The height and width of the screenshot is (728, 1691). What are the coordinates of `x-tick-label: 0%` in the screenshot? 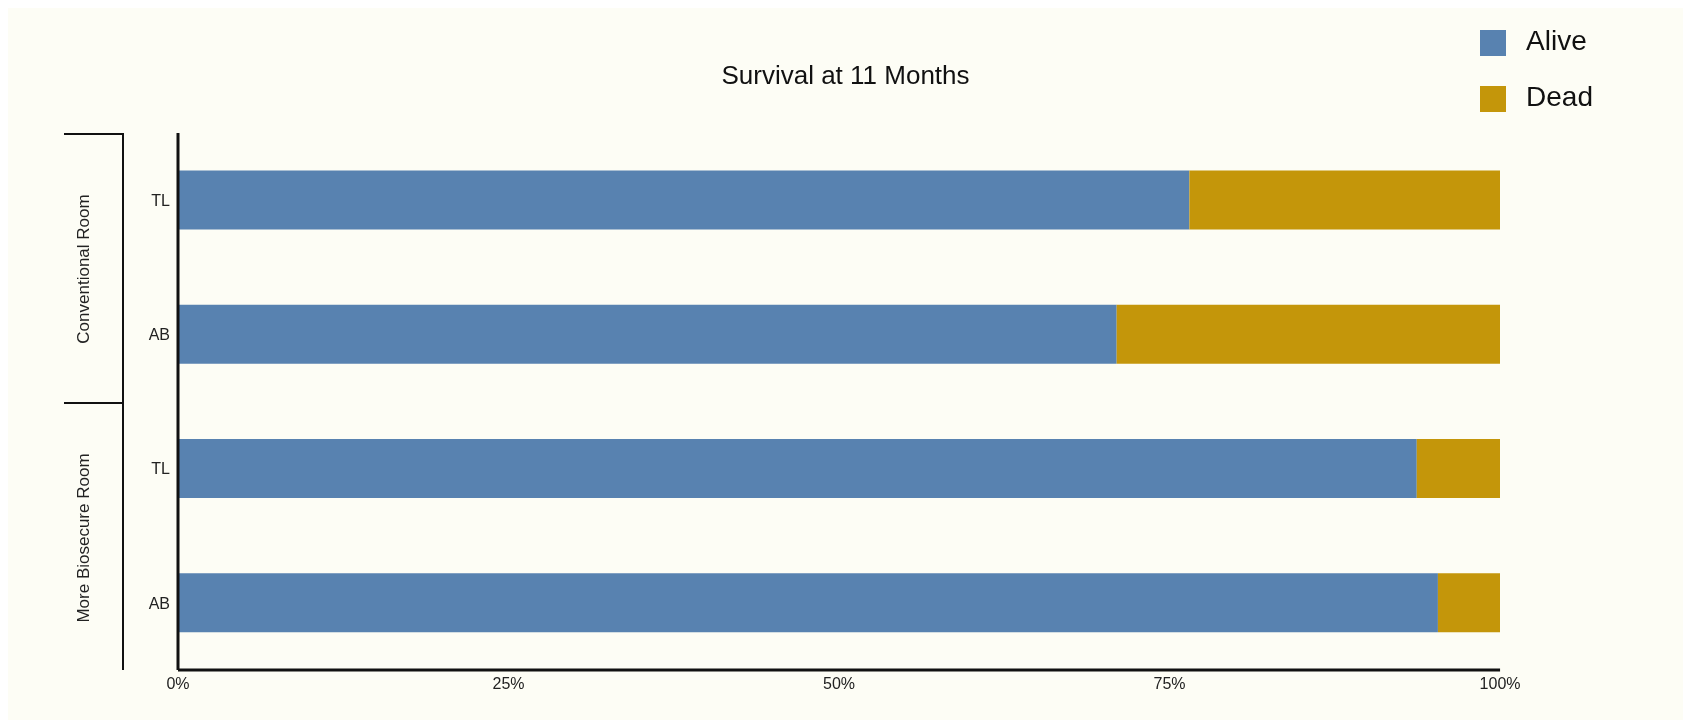 It's located at (178, 684).